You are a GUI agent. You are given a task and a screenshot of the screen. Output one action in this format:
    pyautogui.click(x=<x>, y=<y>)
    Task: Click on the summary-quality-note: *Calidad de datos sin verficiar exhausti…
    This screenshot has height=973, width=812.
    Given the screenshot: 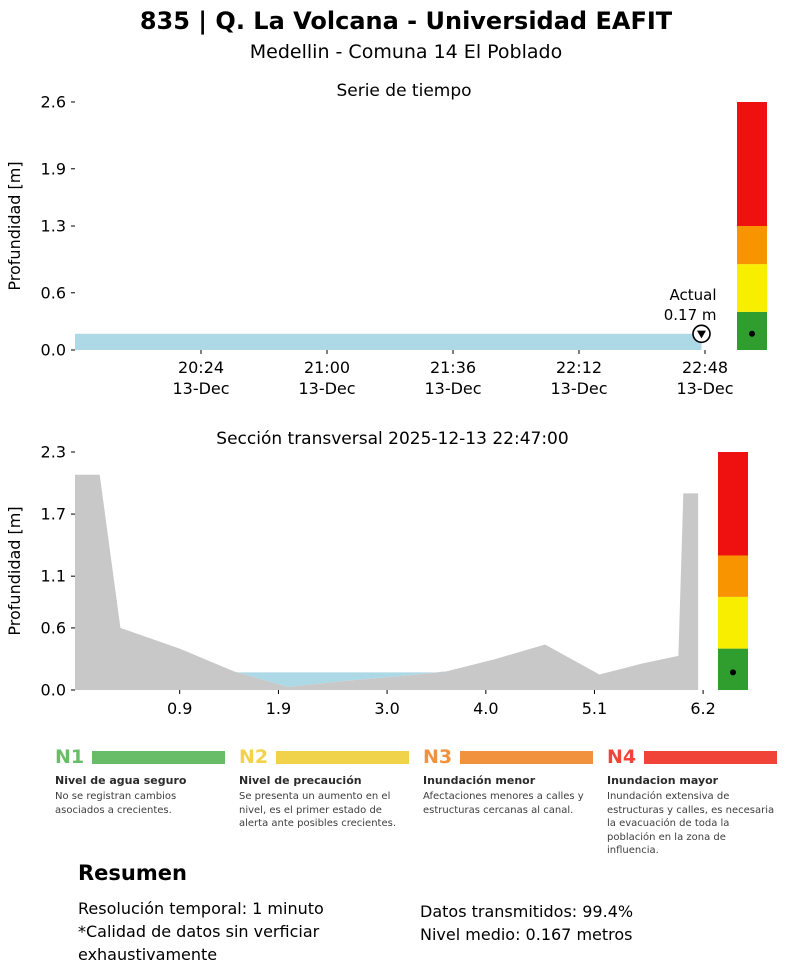 What is the action you would take?
    pyautogui.click(x=199, y=943)
    